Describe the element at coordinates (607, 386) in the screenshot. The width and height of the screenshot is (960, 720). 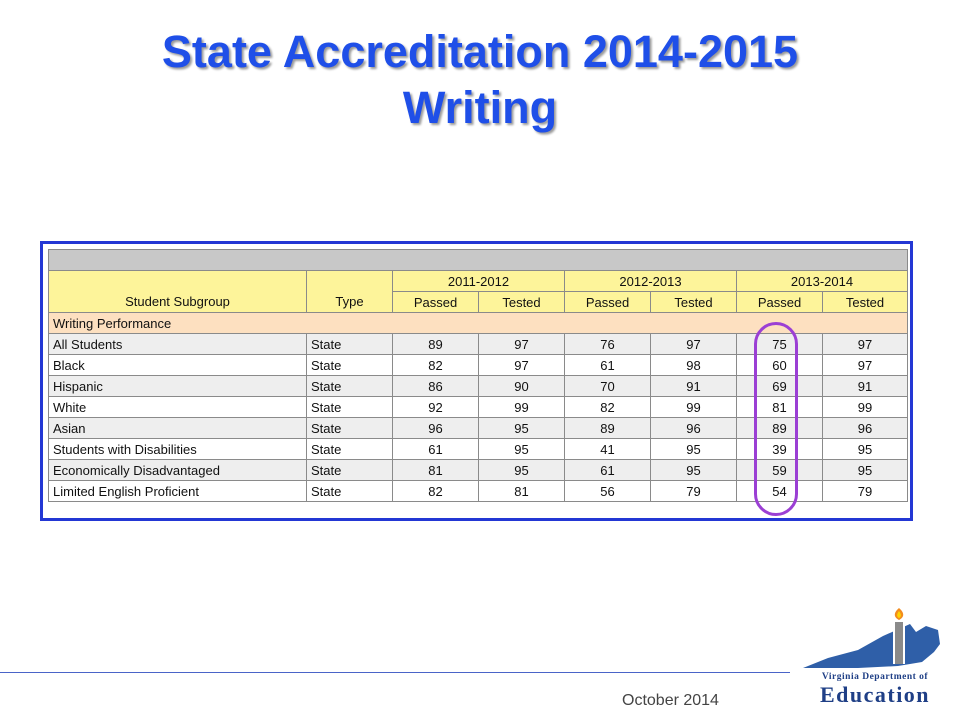
I see `cell-passed: 70` at that location.